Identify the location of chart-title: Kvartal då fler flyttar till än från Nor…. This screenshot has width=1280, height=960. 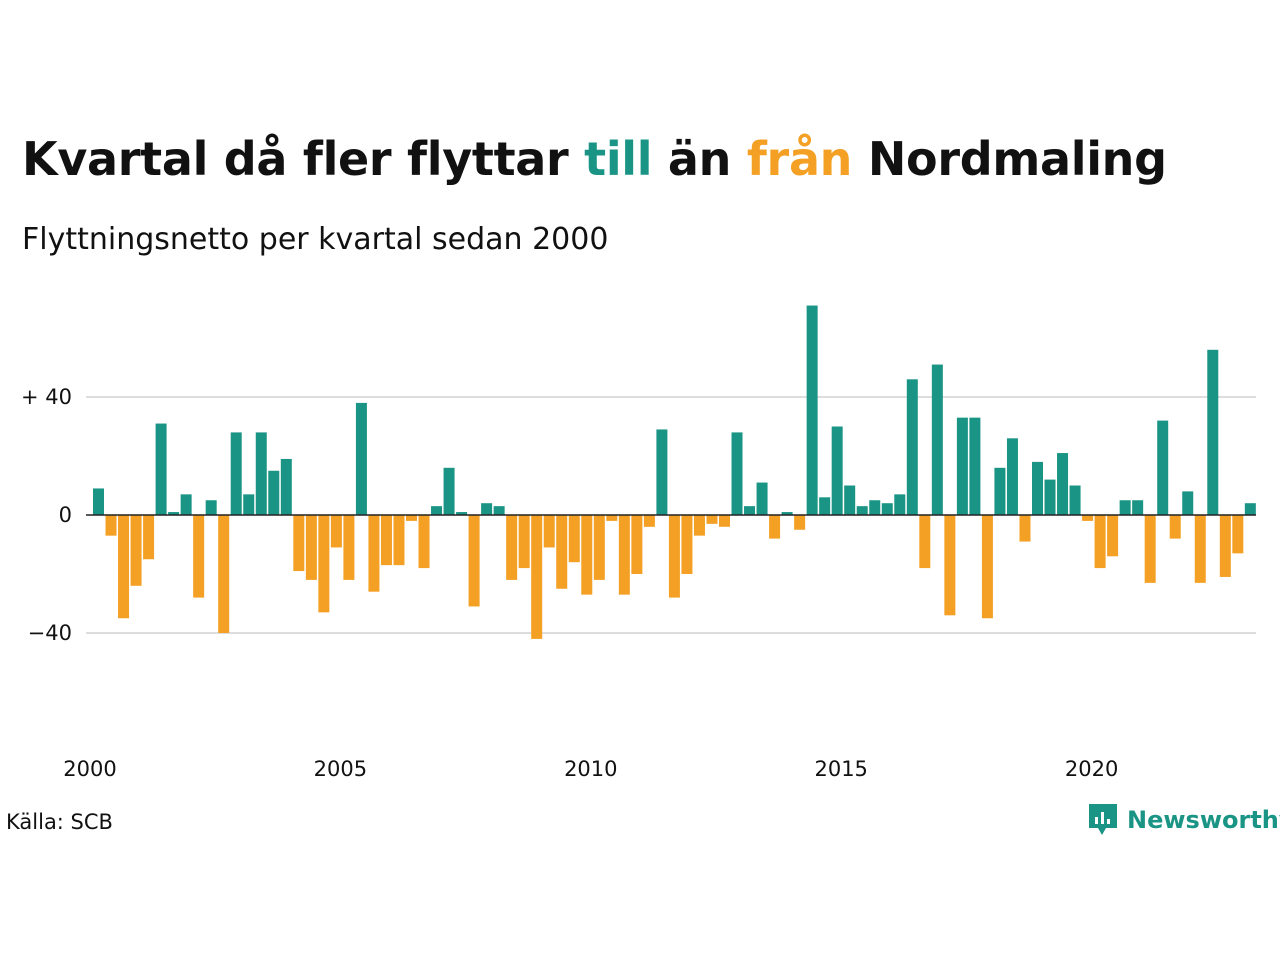
(594, 159).